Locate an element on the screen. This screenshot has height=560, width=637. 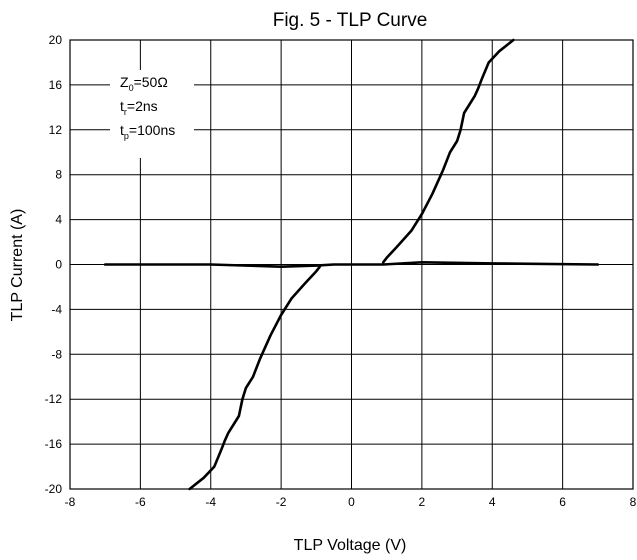
x-tick-label: -4 is located at coordinates (210, 502).